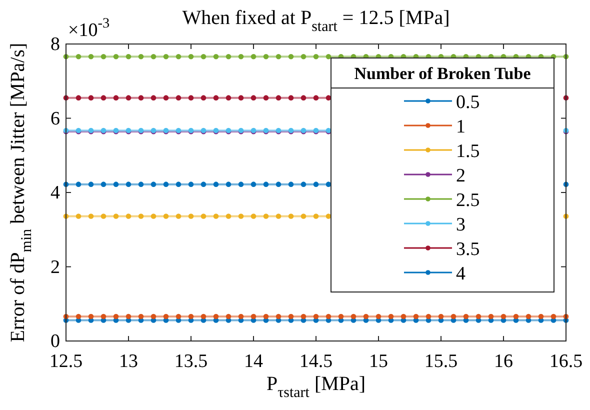 Image resolution: width=590 pixels, height=410 pixels. Describe the element at coordinates (378, 361) in the screenshot. I see `x-tick-label: 15` at that location.